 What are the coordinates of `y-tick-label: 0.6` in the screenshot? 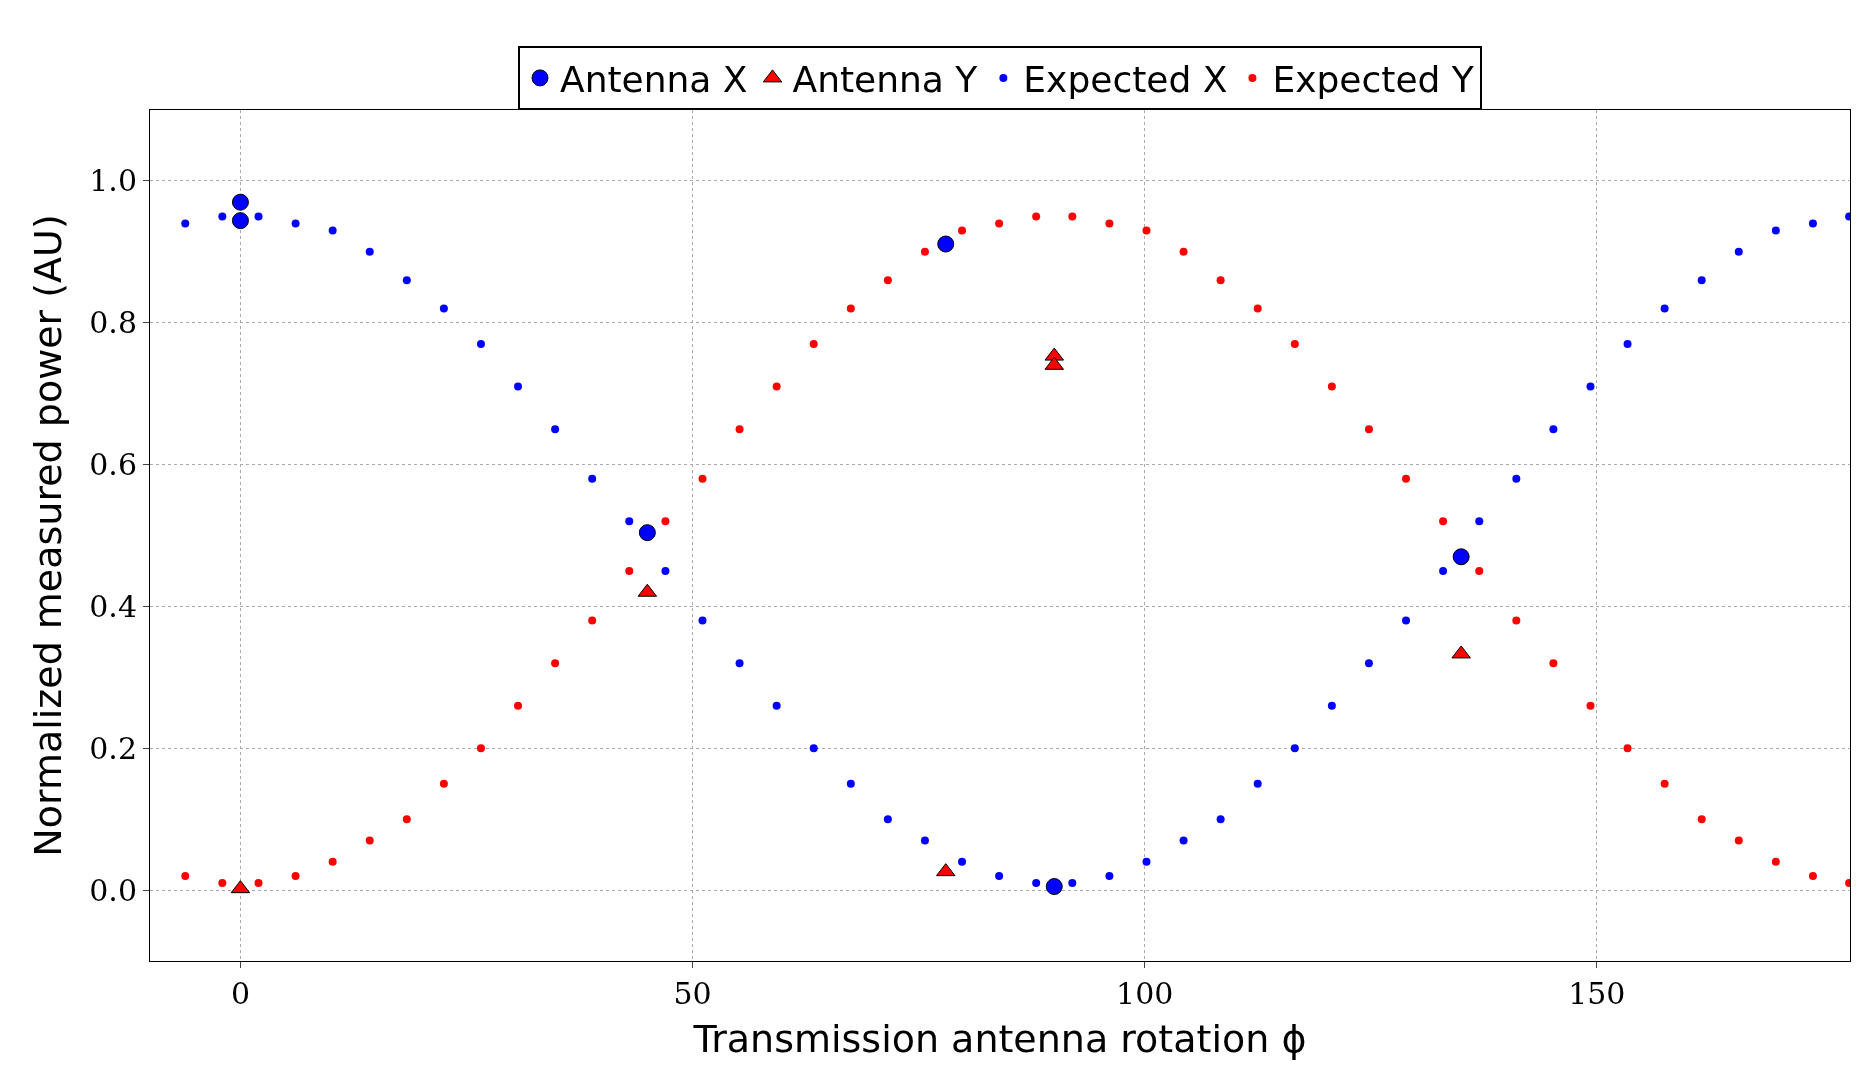 It's located at (113, 465).